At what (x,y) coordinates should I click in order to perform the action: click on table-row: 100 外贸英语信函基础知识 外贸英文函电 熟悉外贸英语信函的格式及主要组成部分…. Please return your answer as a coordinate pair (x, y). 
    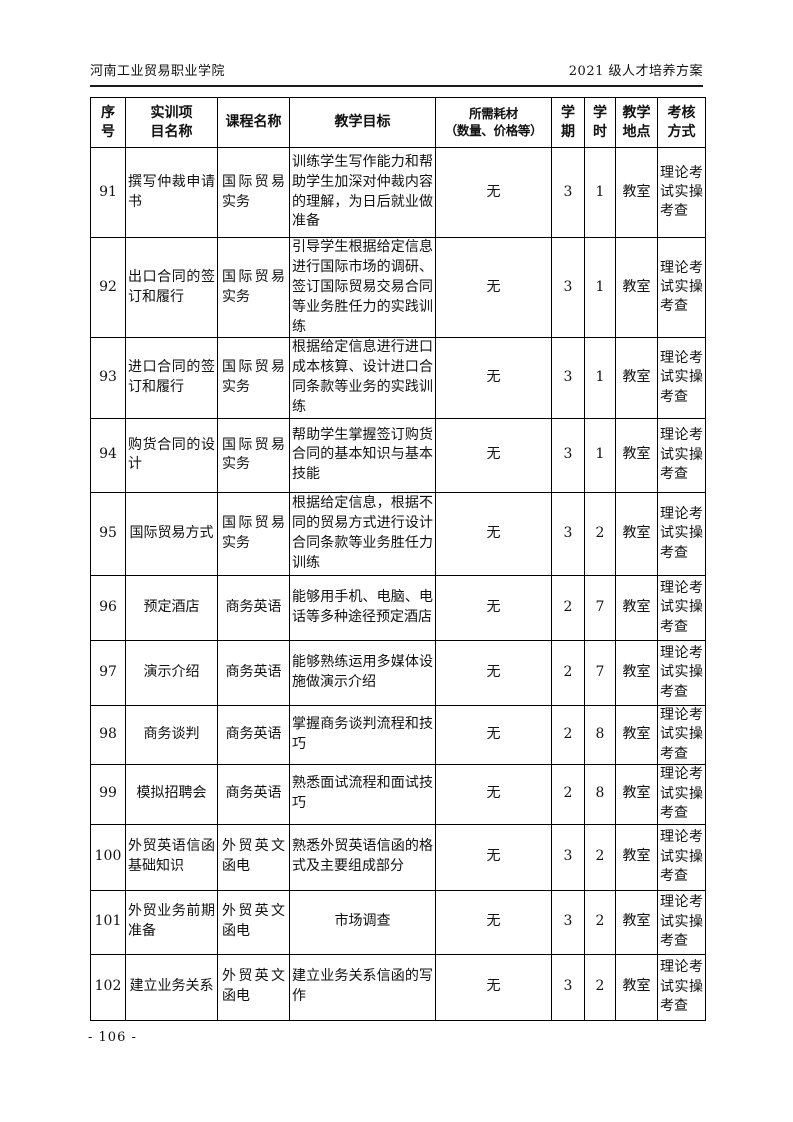
    Looking at the image, I should click on (398, 857).